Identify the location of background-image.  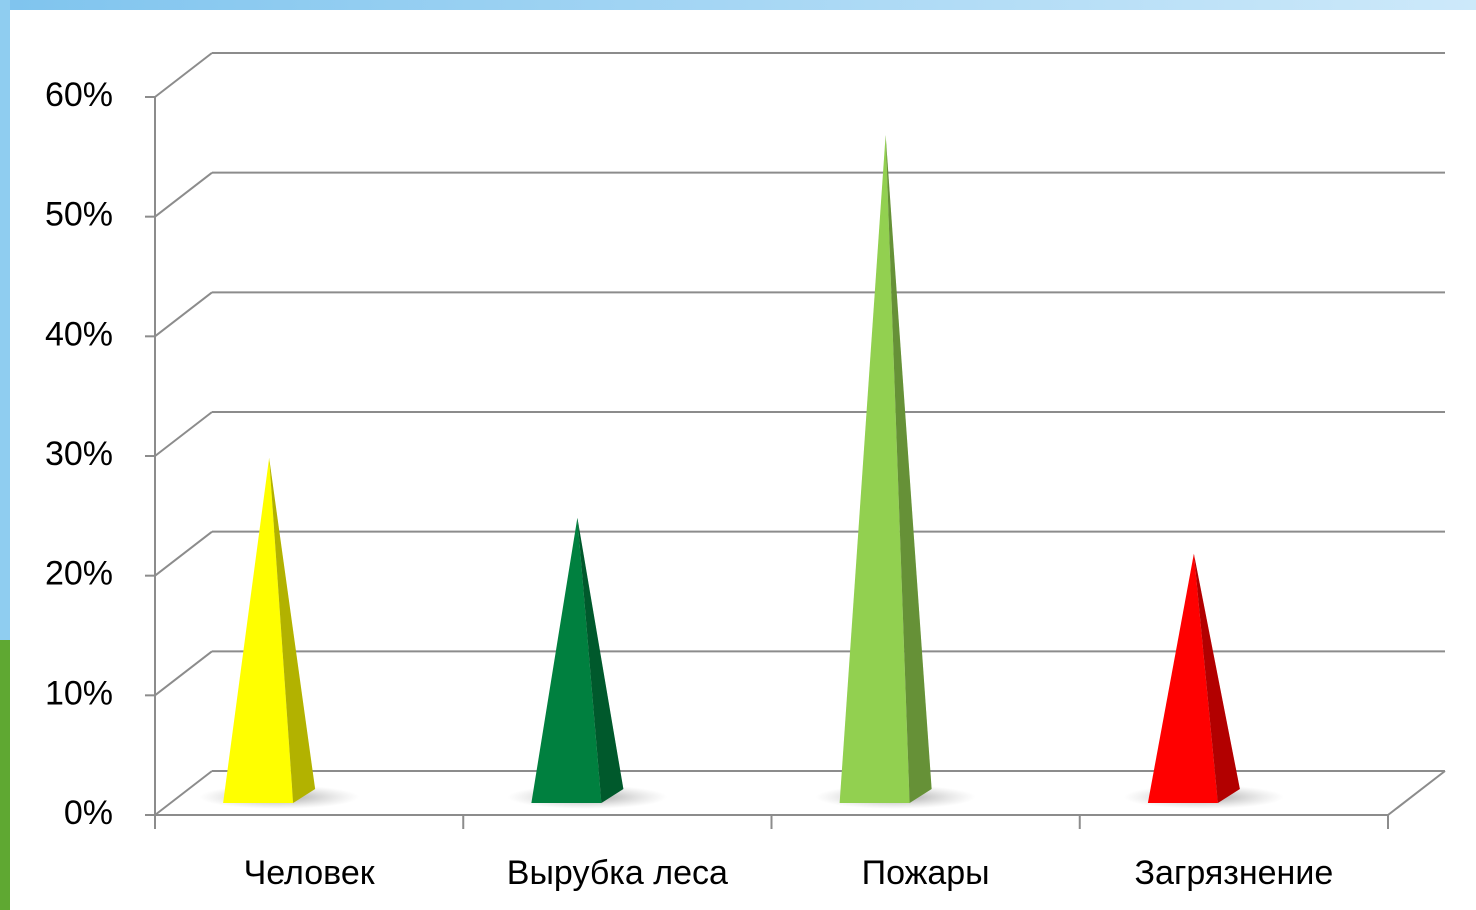
(5, 775).